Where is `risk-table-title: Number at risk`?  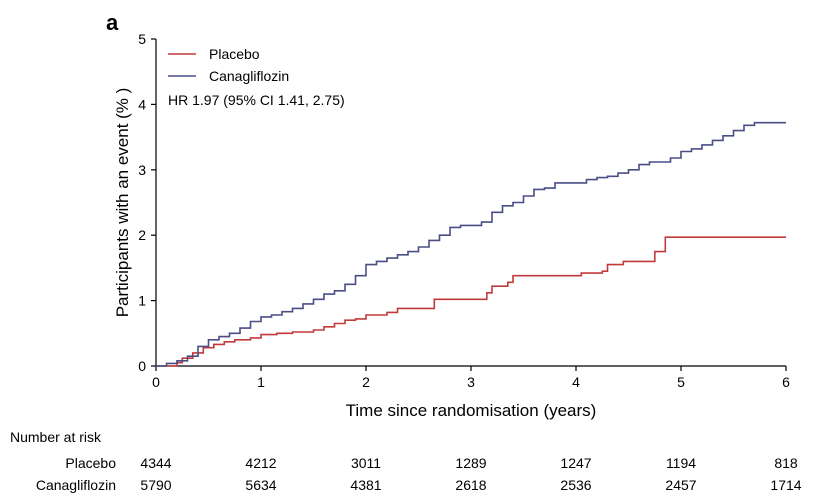 risk-table-title: Number at risk is located at coordinates (56, 437).